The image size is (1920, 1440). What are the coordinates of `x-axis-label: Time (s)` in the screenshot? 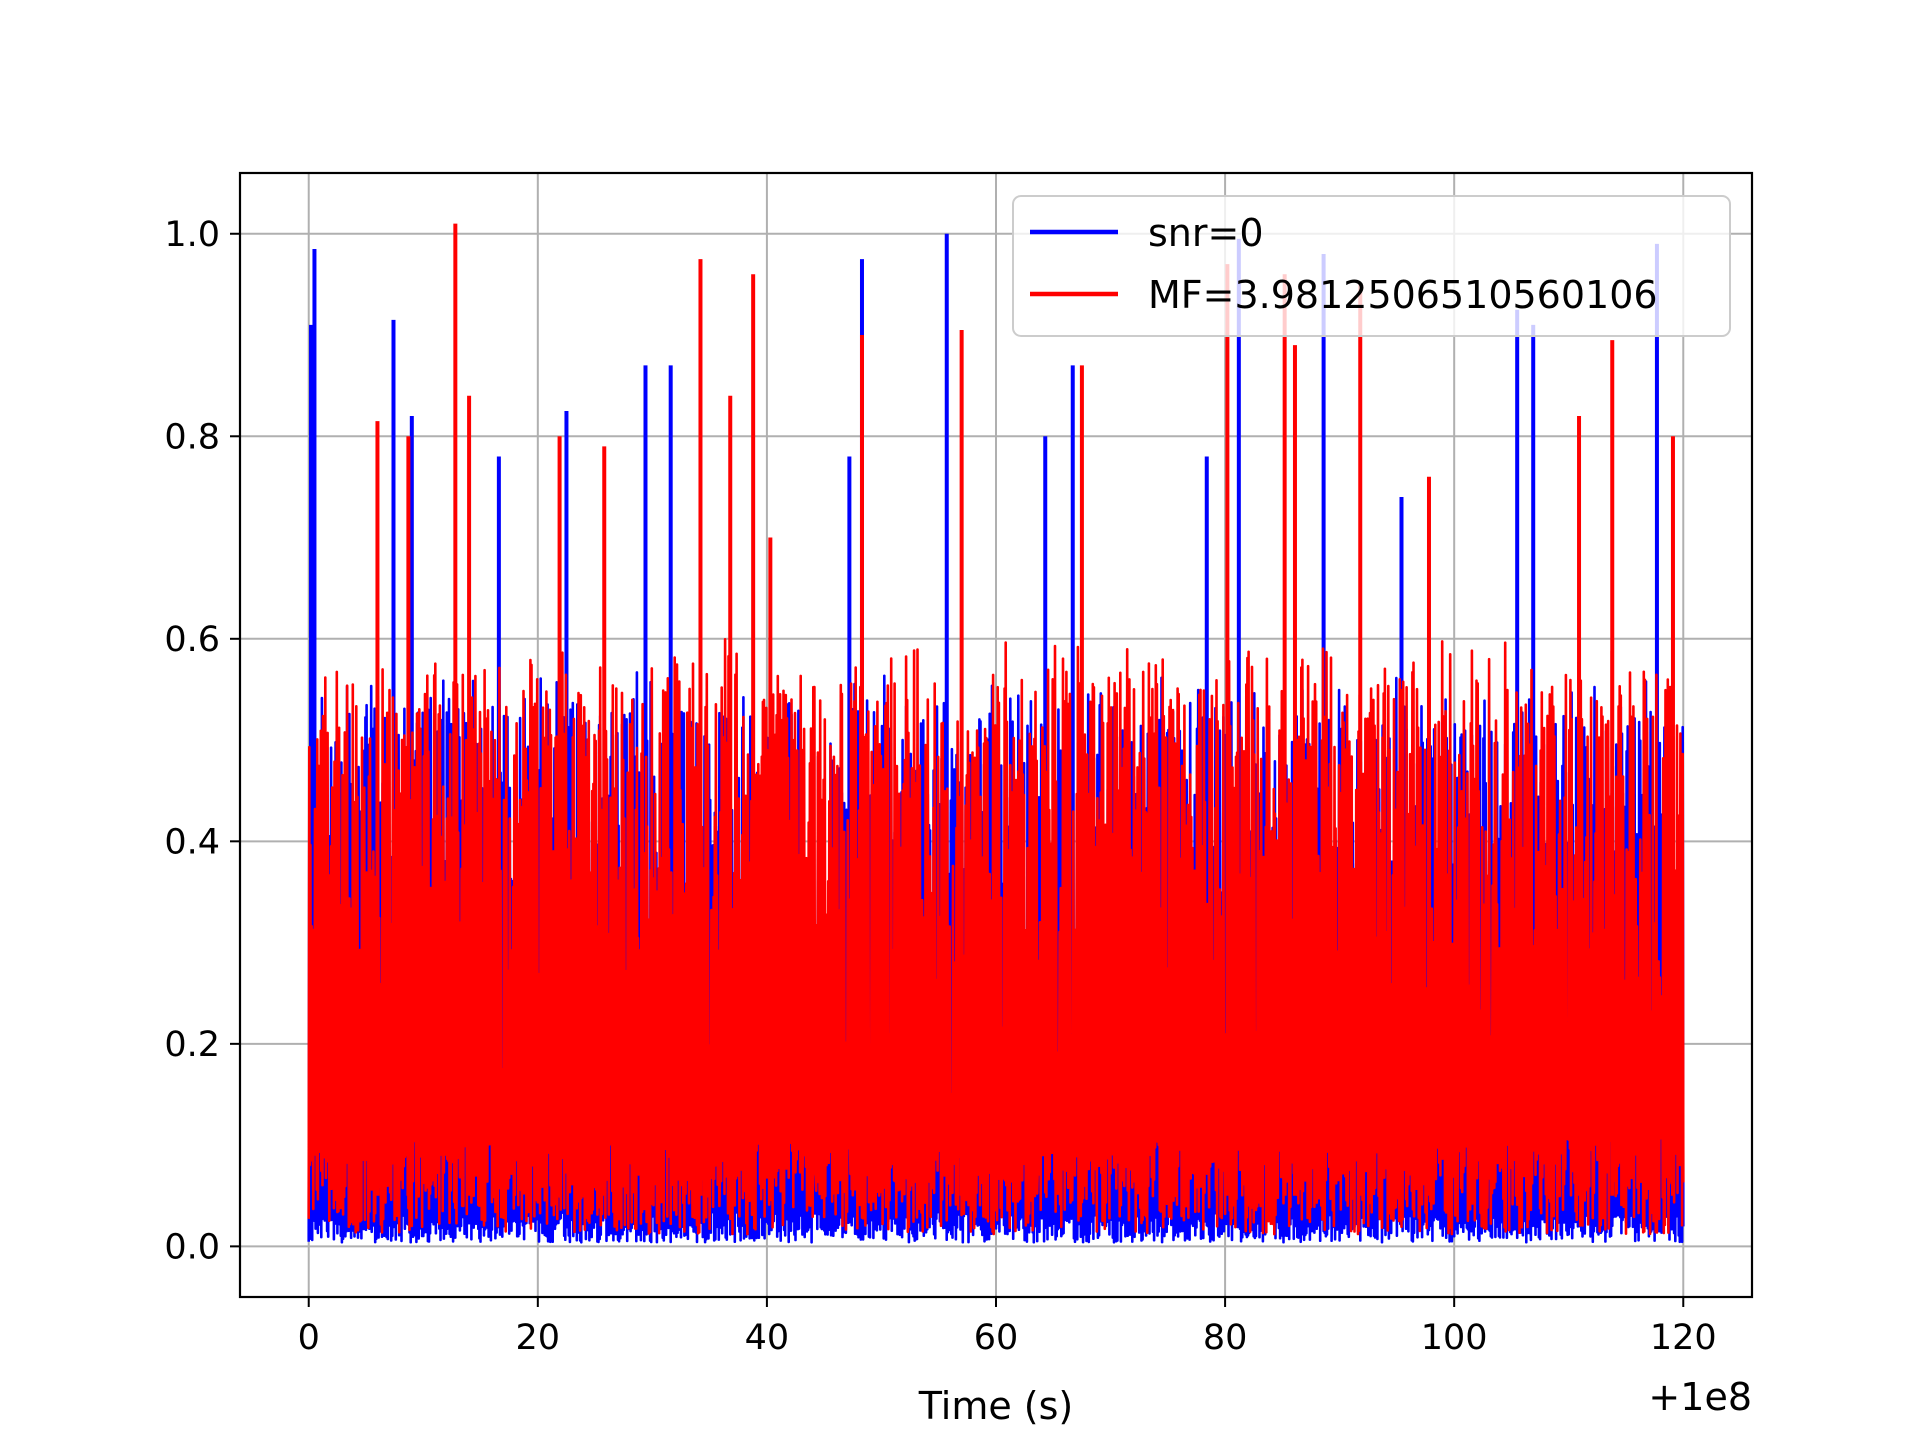 It's located at (996, 1406).